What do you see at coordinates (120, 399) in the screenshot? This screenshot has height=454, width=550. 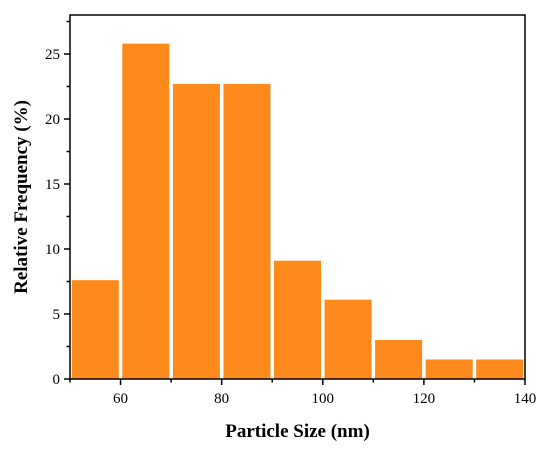 I see `x-tick-label: 60` at bounding box center [120, 399].